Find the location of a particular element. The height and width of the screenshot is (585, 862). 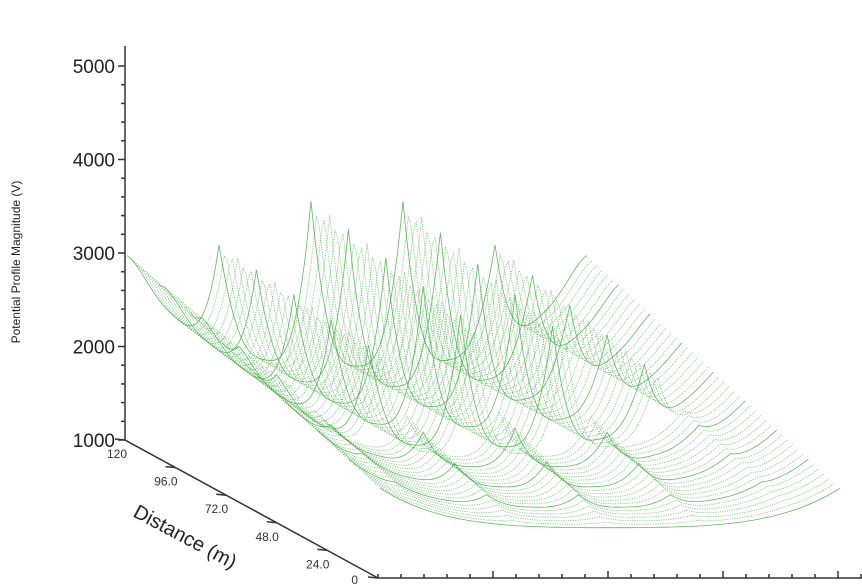

distance-tick-label: 24.0 is located at coordinates (318, 564).